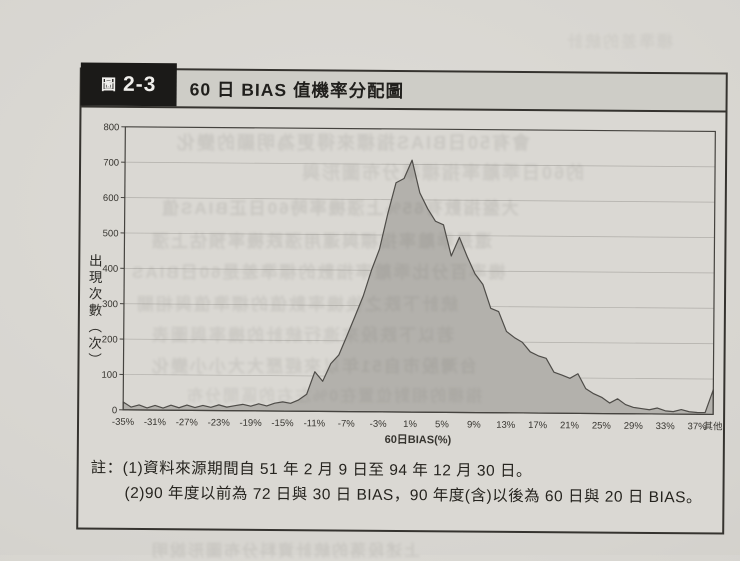 Image resolution: width=740 pixels, height=561 pixels. What do you see at coordinates (110, 304) in the screenshot?
I see `y-tick-label: 300` at bounding box center [110, 304].